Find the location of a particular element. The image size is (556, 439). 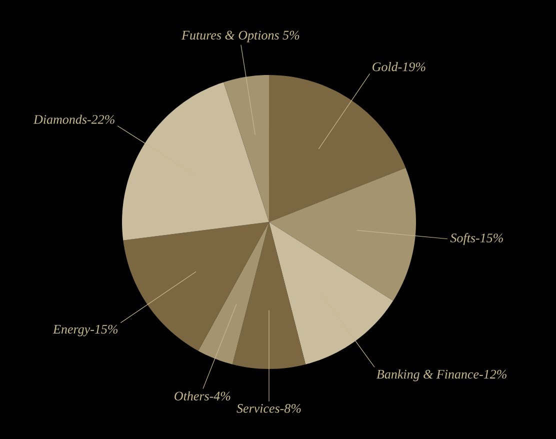

slice-label: Services-8% is located at coordinates (268, 408).